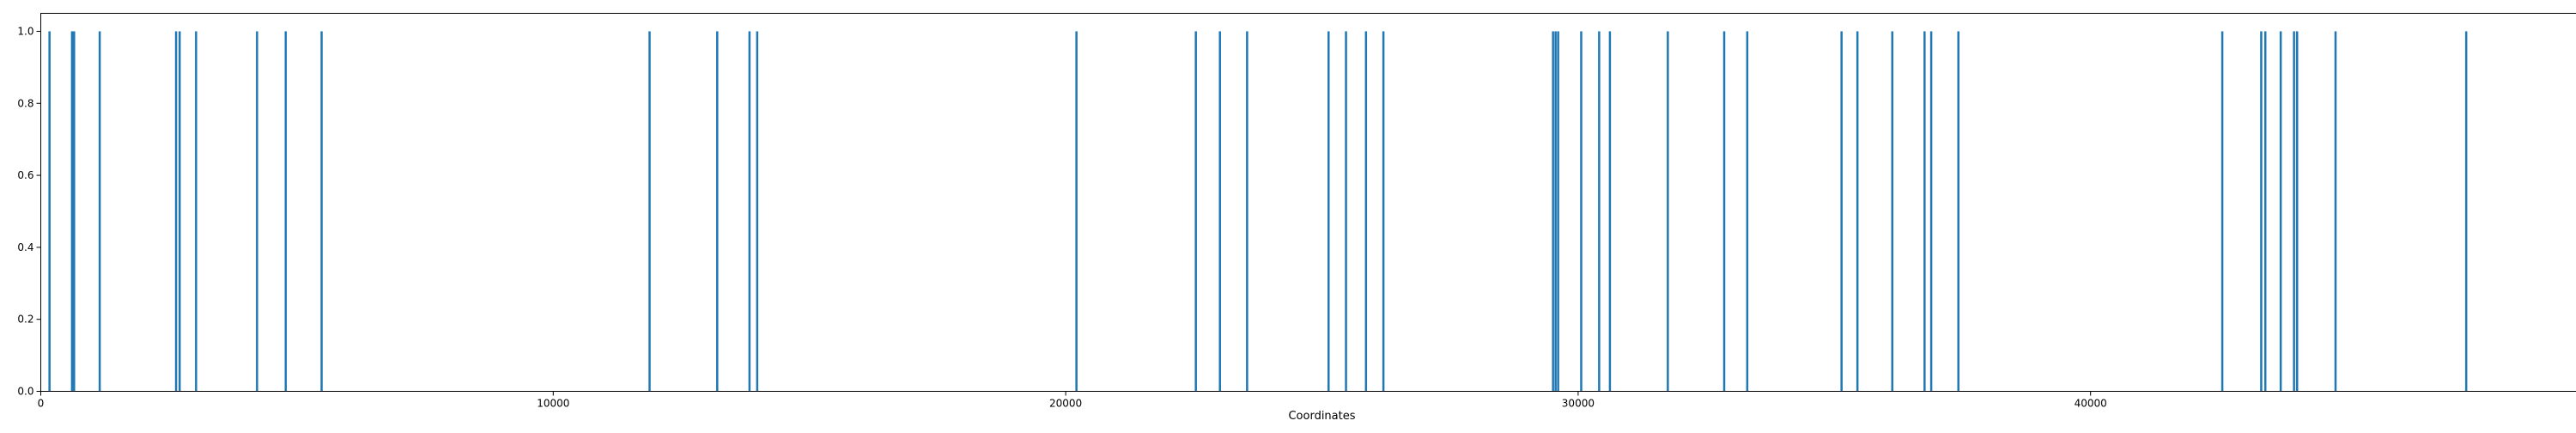 This screenshot has height=433, width=2576. I want to click on y-tick-label: 1.0, so click(25, 31).